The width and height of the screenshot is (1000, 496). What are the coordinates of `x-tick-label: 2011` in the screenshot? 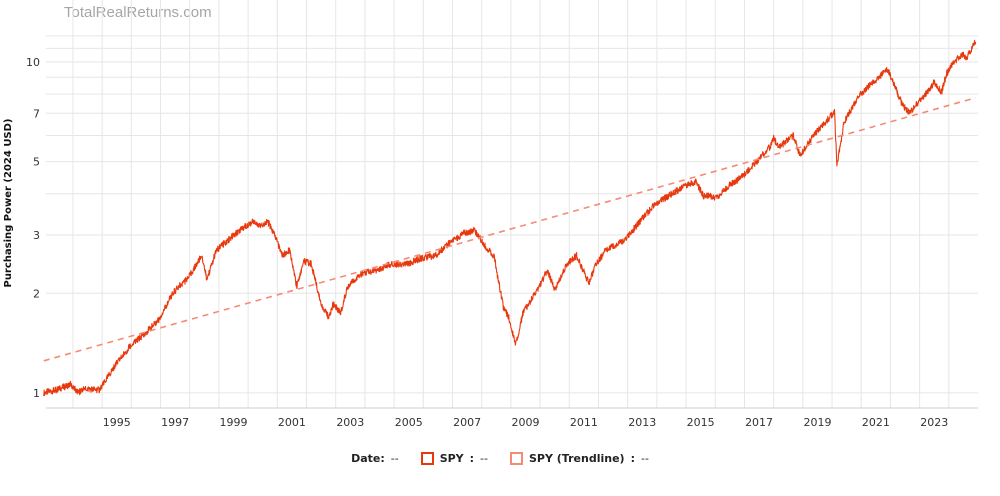 It's located at (584, 422).